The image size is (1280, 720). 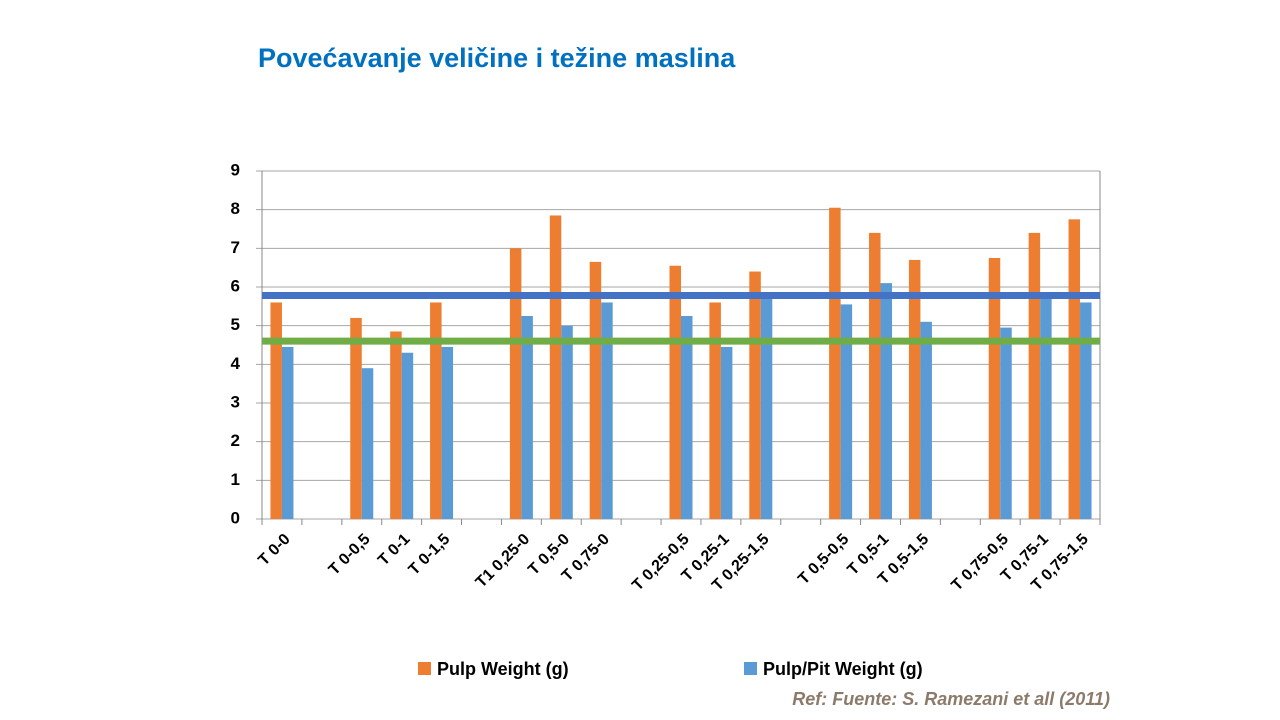 What do you see at coordinates (235, 517) in the screenshot?
I see `y-tick-label: 0` at bounding box center [235, 517].